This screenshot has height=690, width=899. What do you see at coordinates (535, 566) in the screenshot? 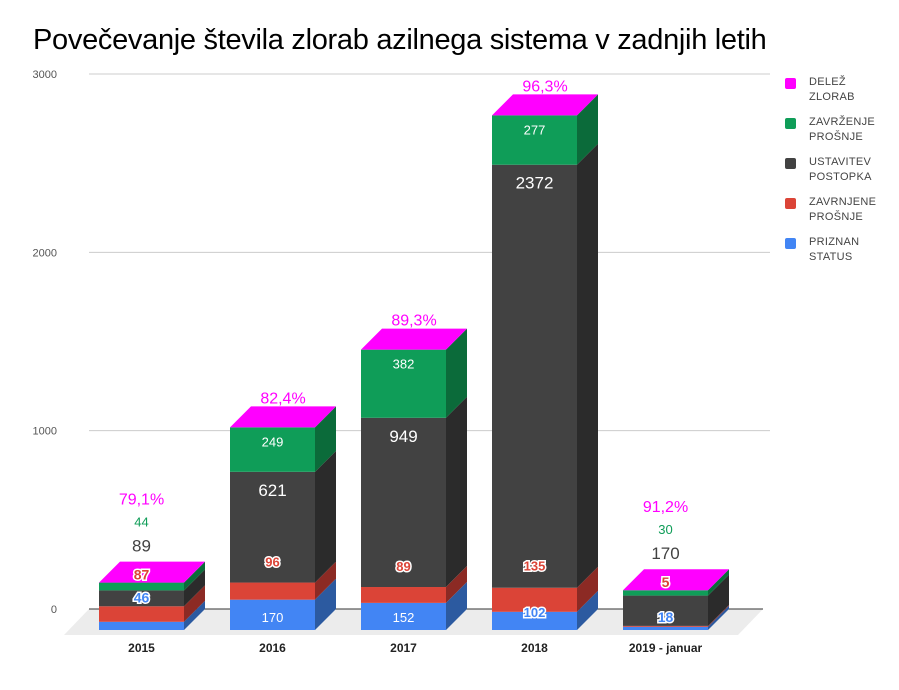
I see `data-label: 135` at bounding box center [535, 566].